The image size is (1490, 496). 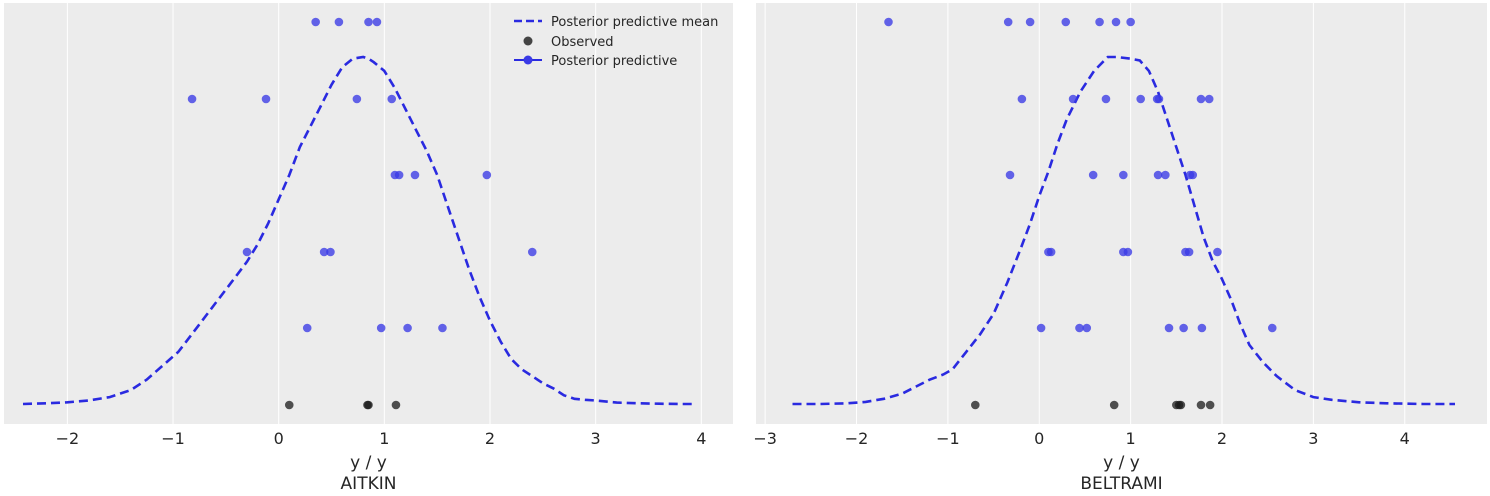 What do you see at coordinates (1121, 484) in the screenshot?
I see `panel-title: BELTRAMI` at bounding box center [1121, 484].